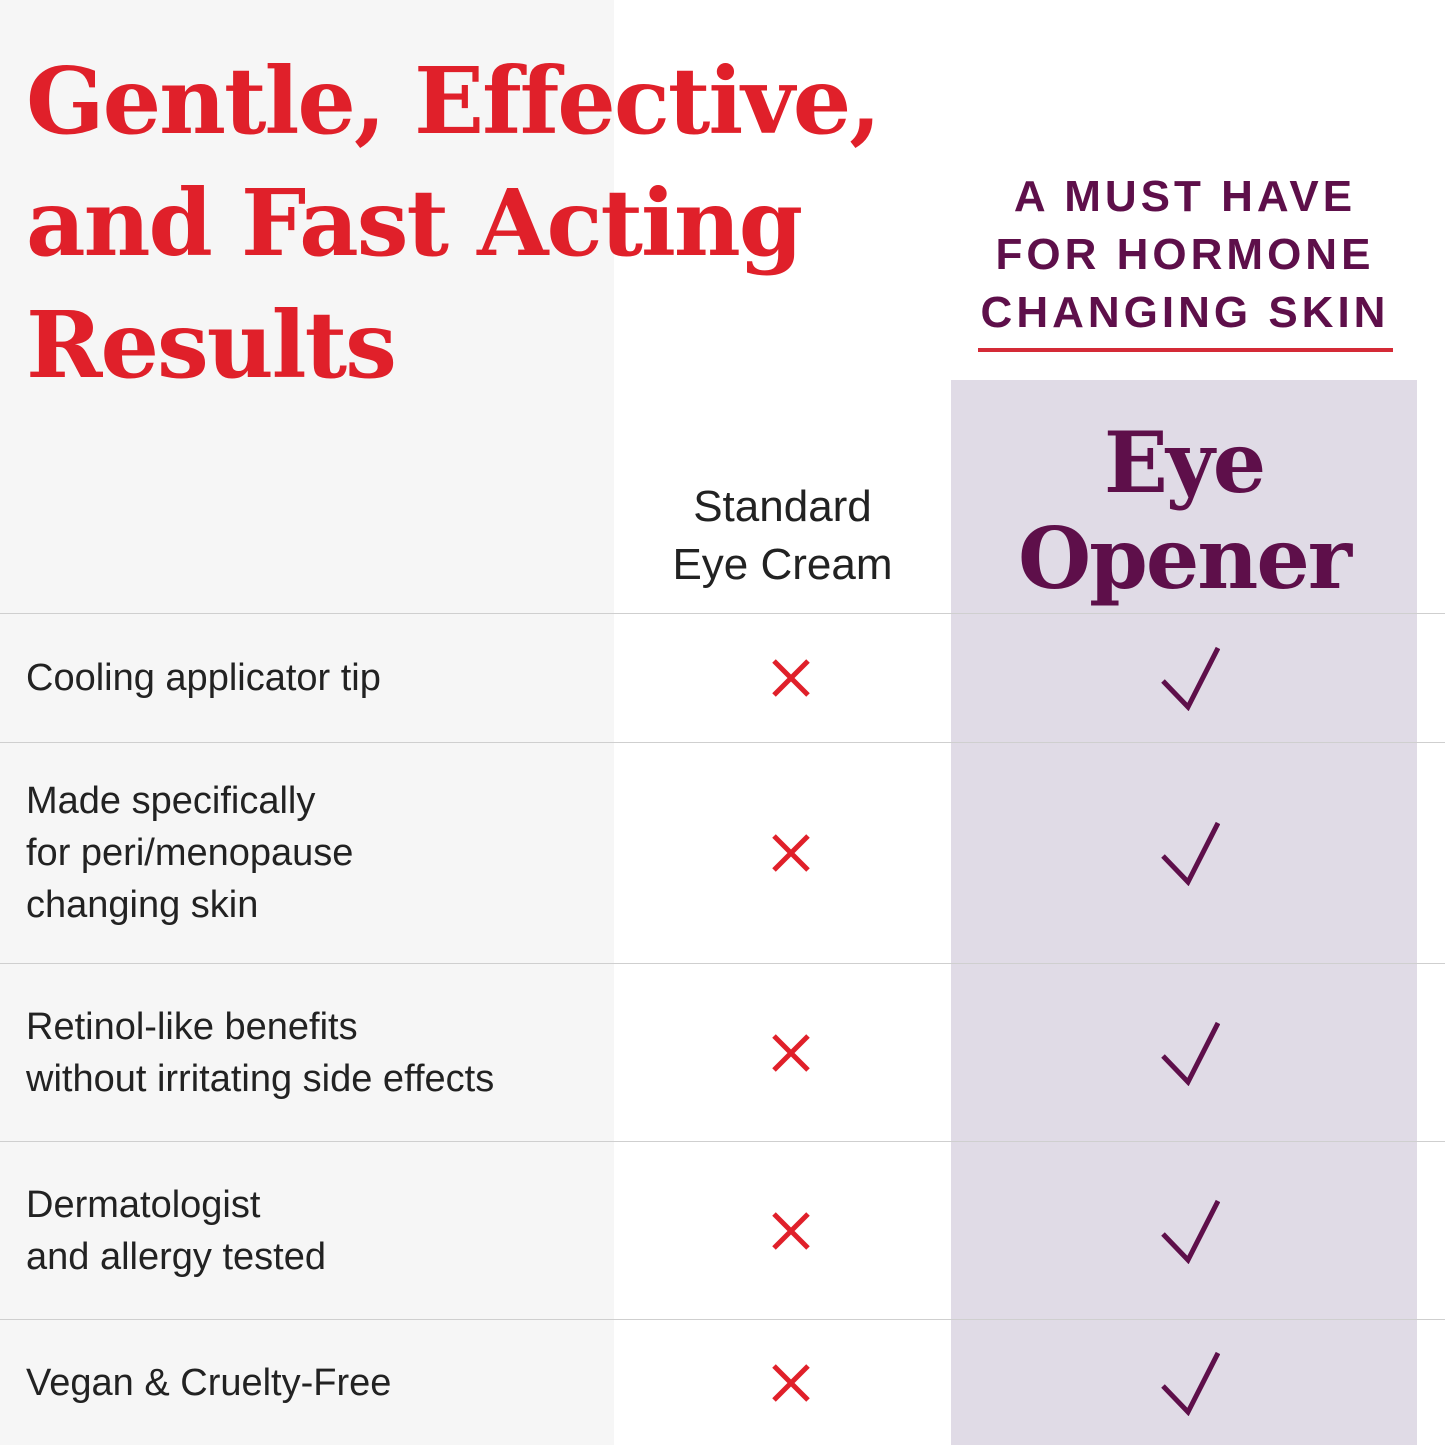 This screenshot has height=1445, width=1445. I want to click on product-column-header: Eye Opener, so click(1184, 511).